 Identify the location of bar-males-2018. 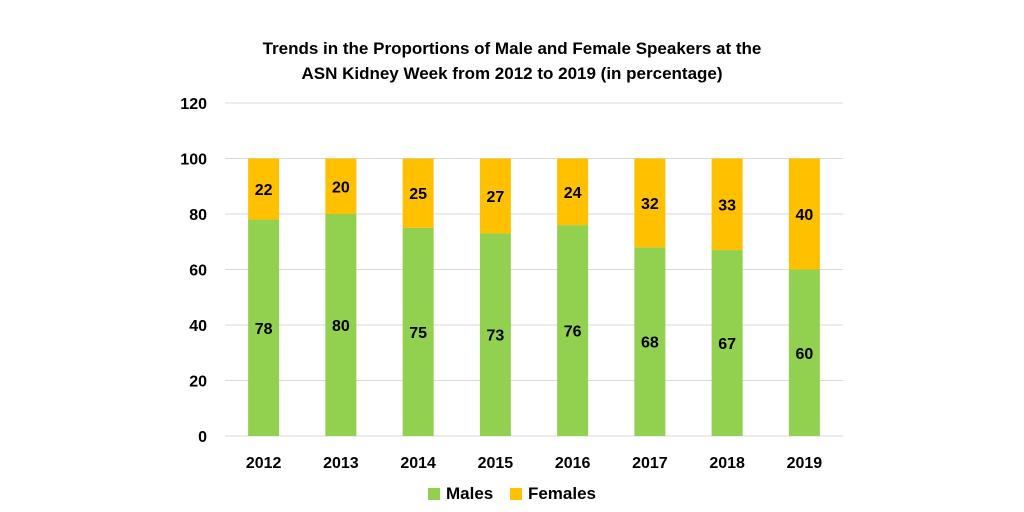
(727, 343).